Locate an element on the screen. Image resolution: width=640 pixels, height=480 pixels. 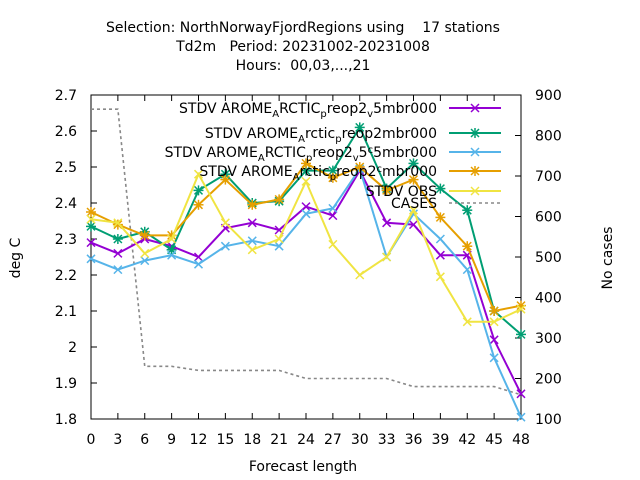
title-line-2: Td2m Period: 20231002-20231008 is located at coordinates (302, 47).